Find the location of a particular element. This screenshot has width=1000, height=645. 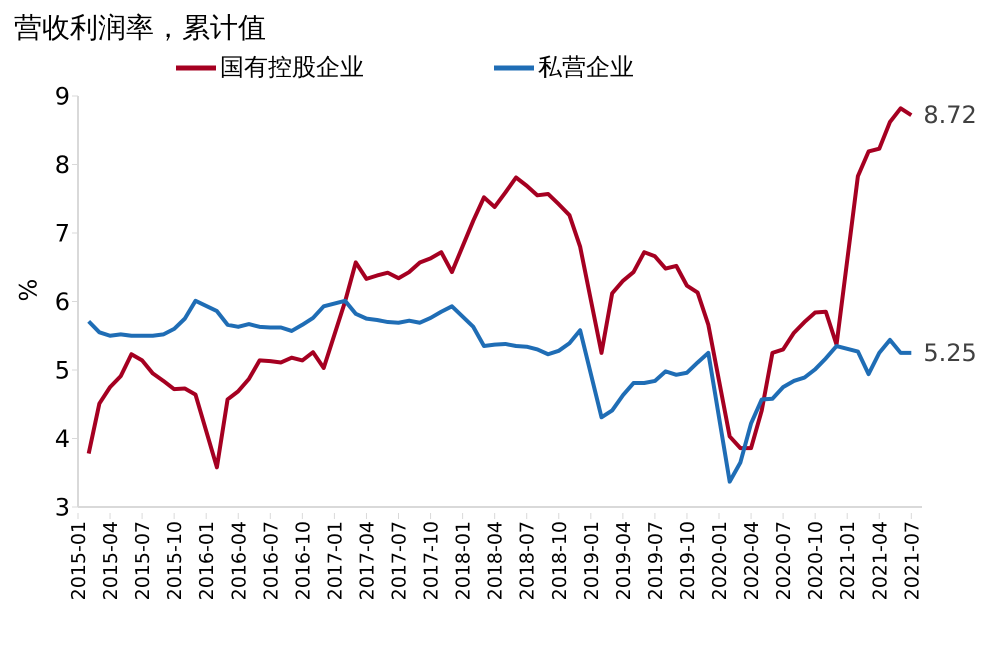

x-tick-label: 2018-01 is located at coordinates (463, 560).